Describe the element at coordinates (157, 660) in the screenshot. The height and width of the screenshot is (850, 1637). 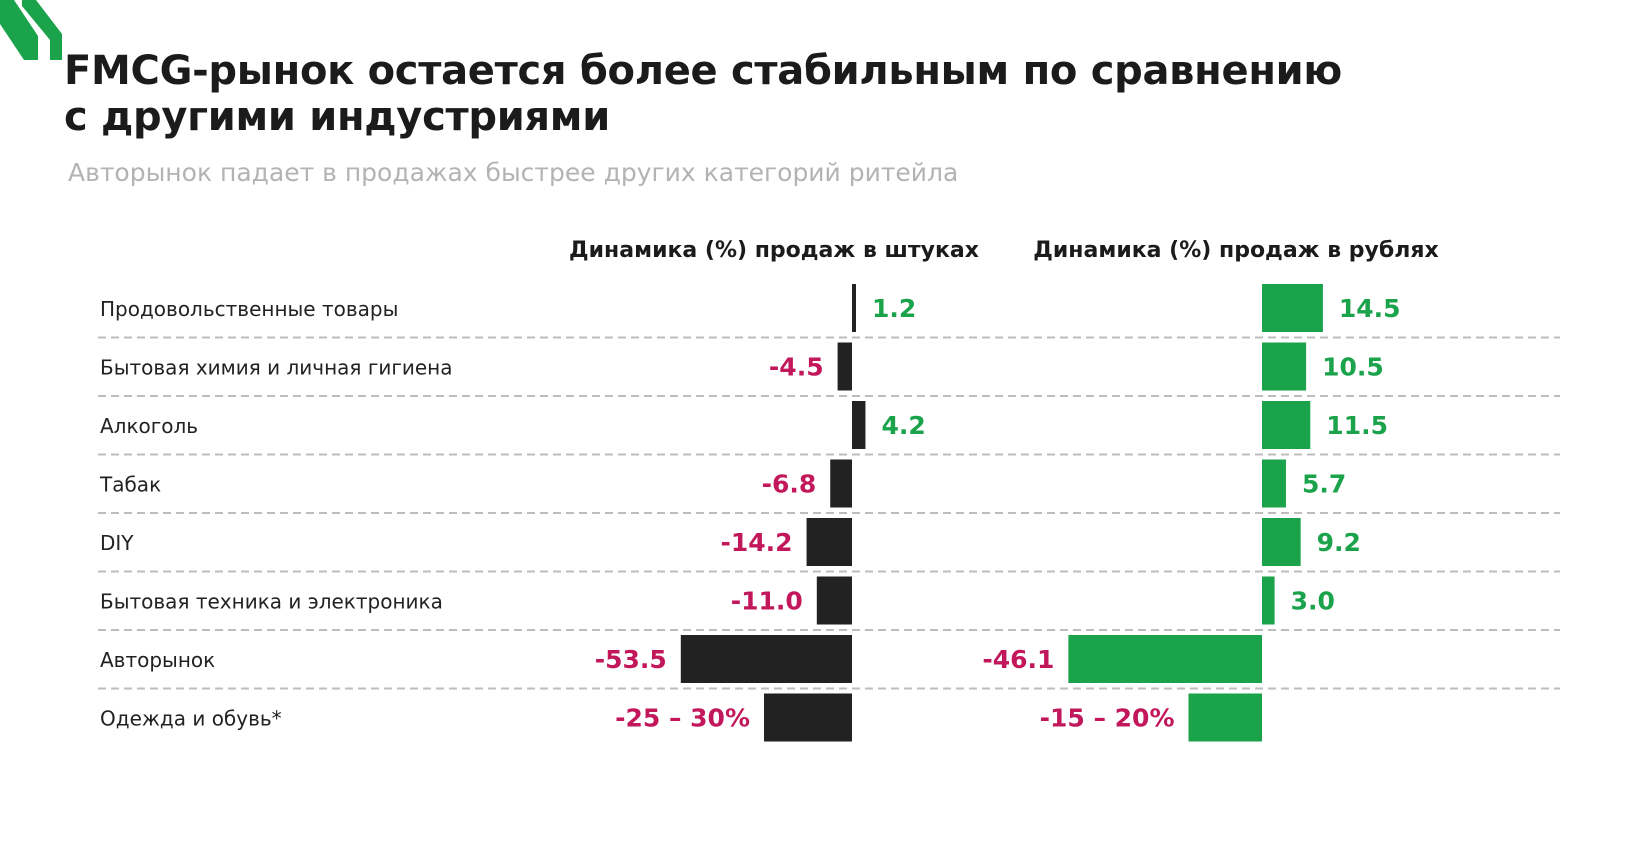
I see `category-label: Авторынок` at that location.